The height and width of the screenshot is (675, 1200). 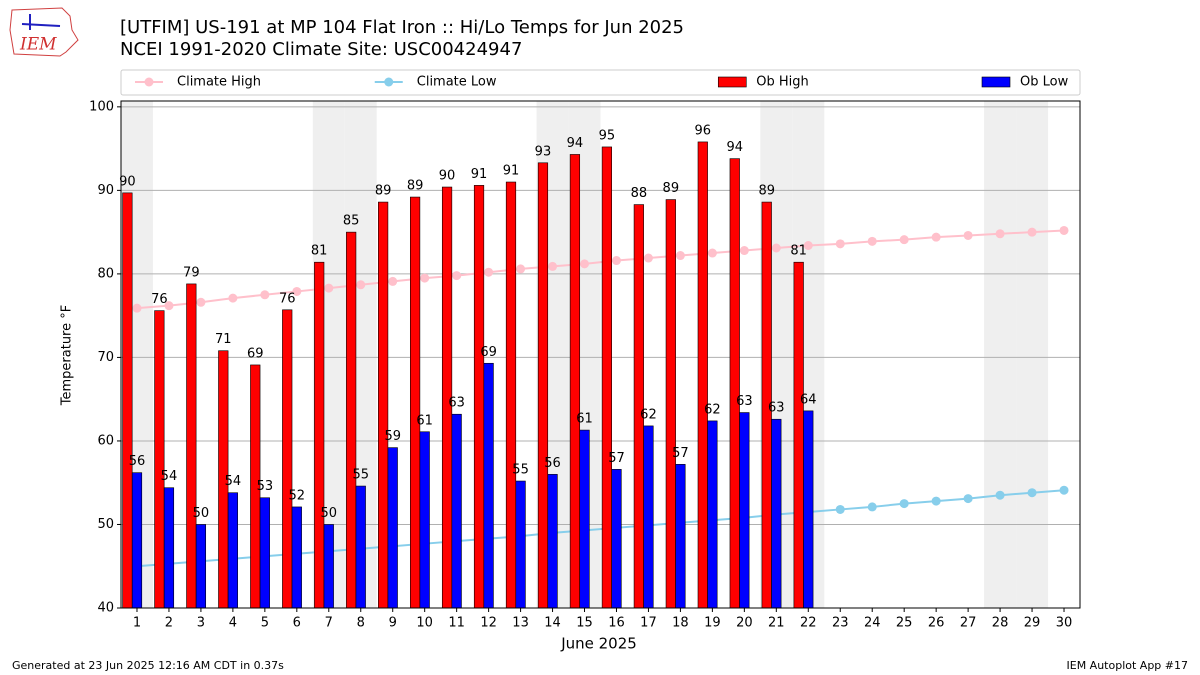 I want to click on x-tick-label: 4, so click(x=233, y=623).